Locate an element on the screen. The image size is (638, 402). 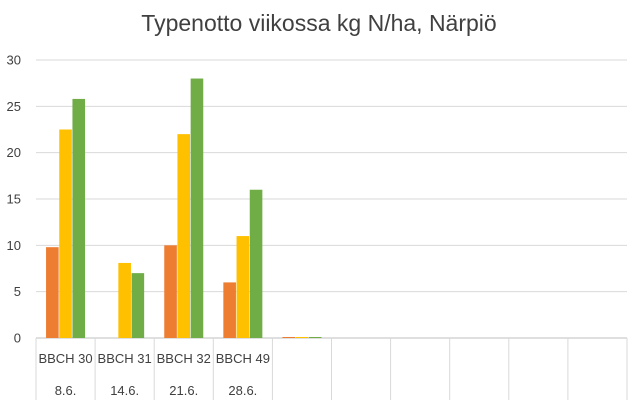
bar-series1-cat1 is located at coordinates (52, 292).